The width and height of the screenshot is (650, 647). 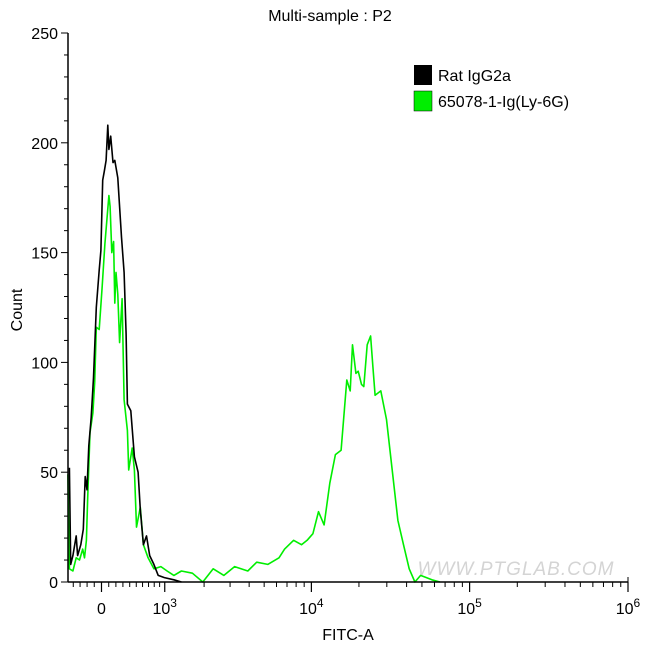 What do you see at coordinates (516, 569) in the screenshot?
I see `watermark: WWW.PTGLAB.COM` at bounding box center [516, 569].